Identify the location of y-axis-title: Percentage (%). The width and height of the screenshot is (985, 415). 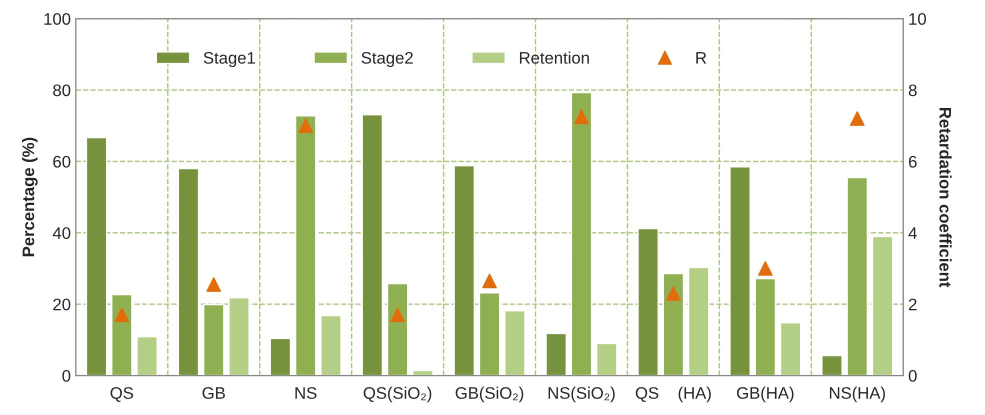
(30, 197).